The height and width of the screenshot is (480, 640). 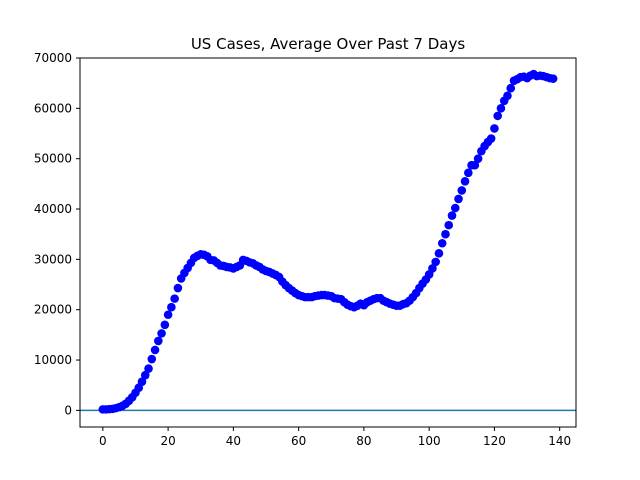 I want to click on y-tick-label: 0, so click(x=68, y=410).